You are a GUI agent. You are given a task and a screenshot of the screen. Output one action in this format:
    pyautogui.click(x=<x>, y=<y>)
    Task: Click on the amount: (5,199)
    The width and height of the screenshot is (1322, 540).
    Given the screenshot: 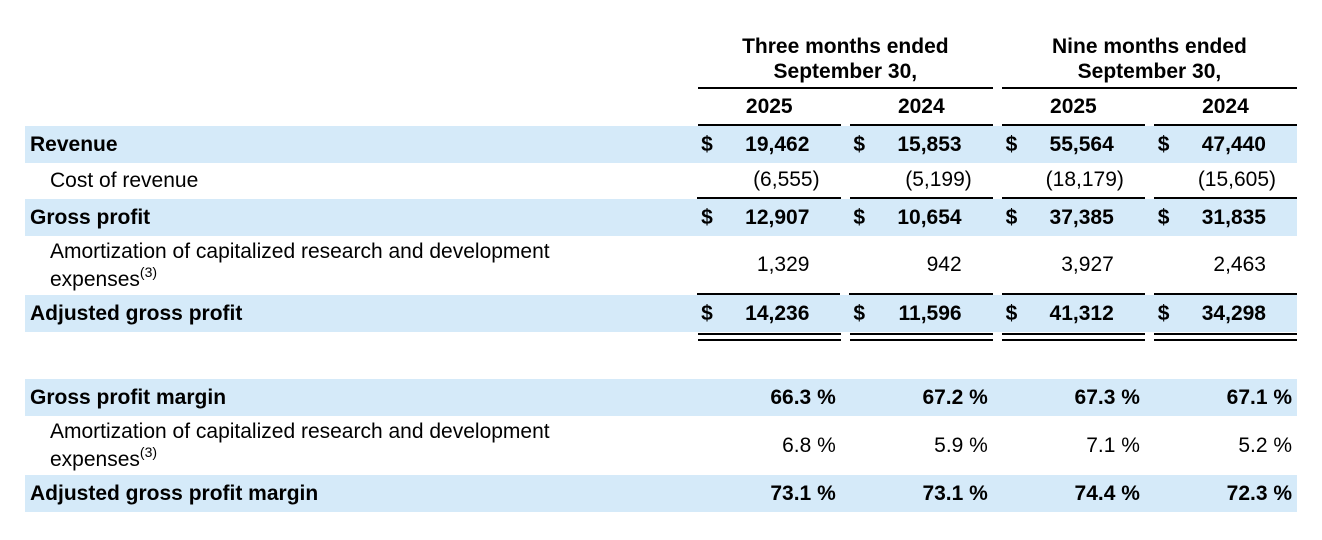 What is the action you would take?
    pyautogui.click(x=938, y=179)
    